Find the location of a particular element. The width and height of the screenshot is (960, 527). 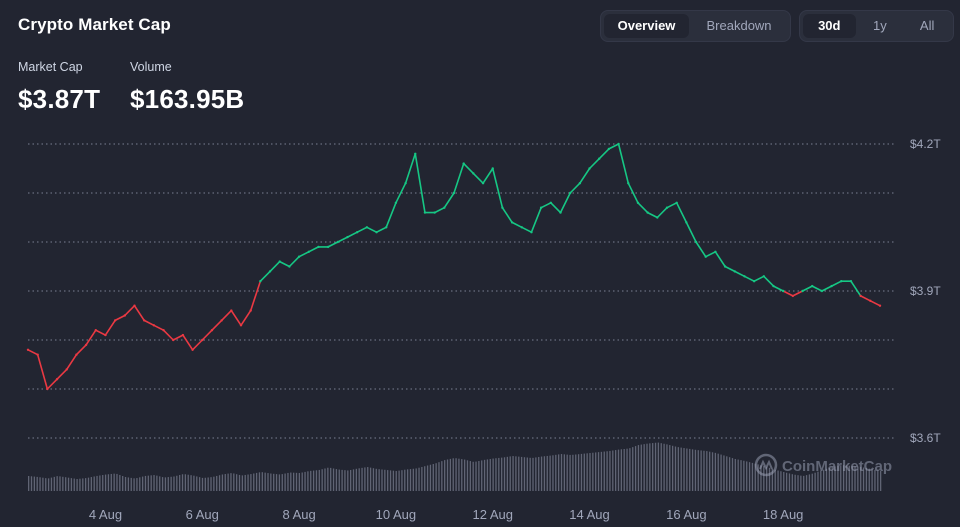

y-tick-label: $4.2T is located at coordinates (925, 144).